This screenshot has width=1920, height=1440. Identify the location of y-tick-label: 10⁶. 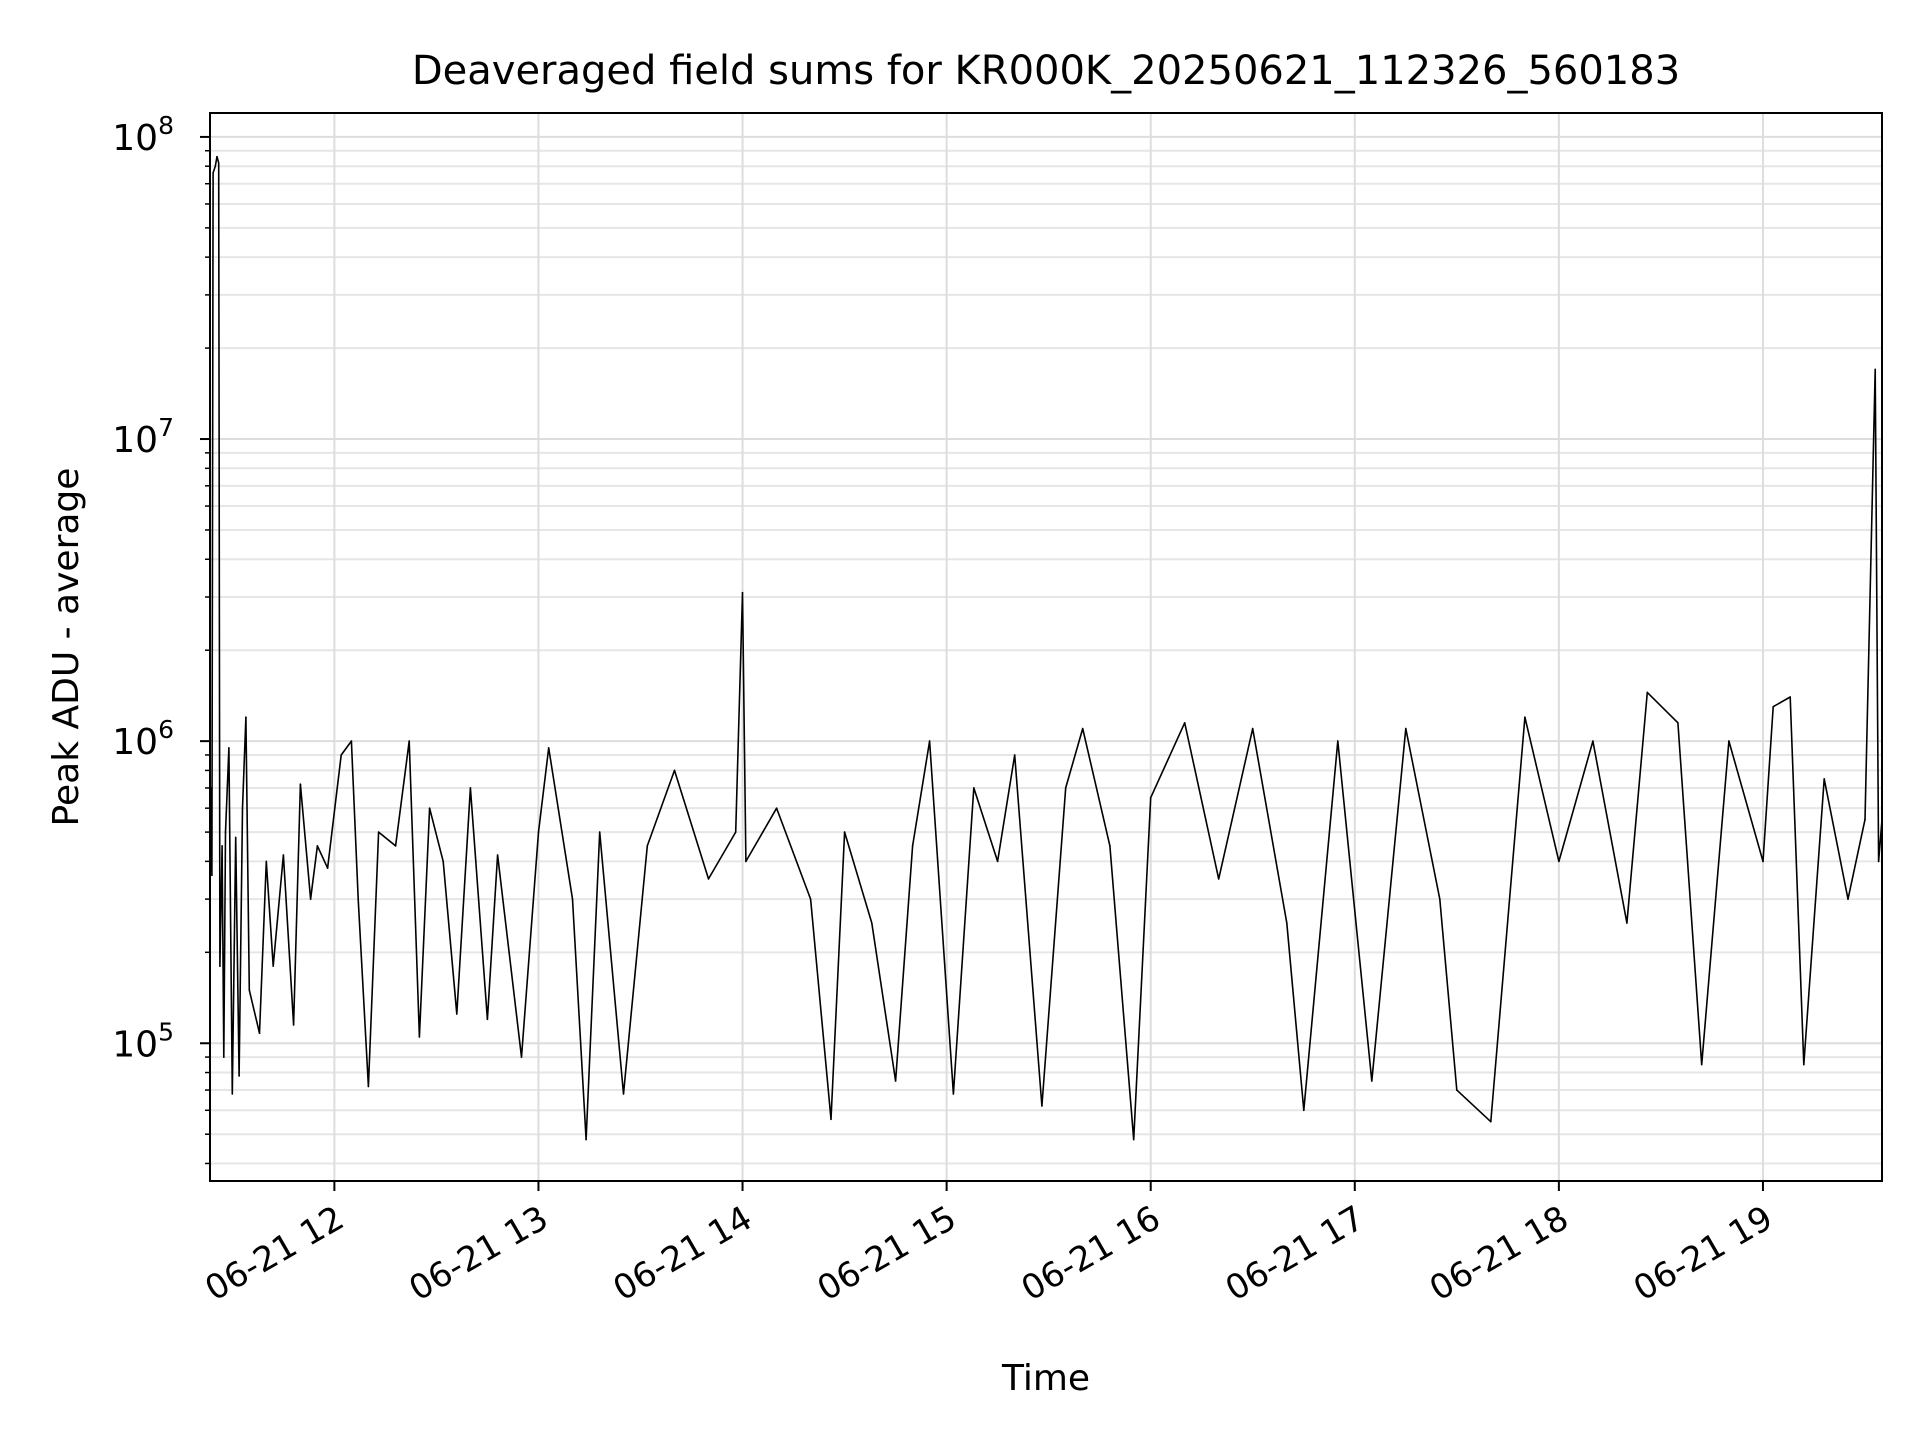
(143, 739).